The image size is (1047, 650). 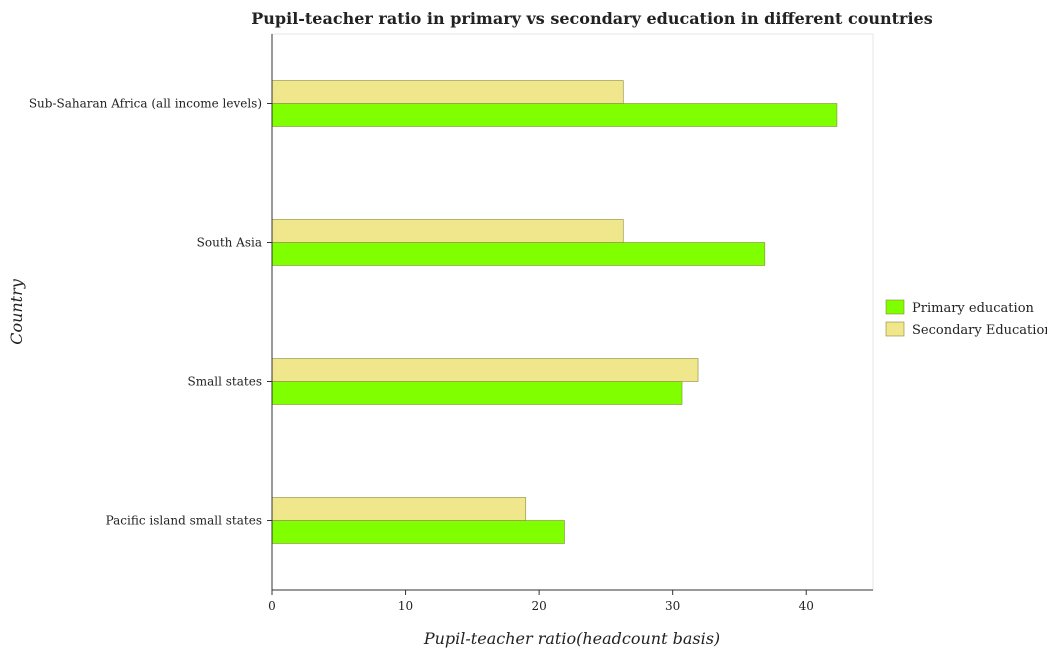 I want to click on legend-label-1: Secondary Education, so click(x=979, y=330).